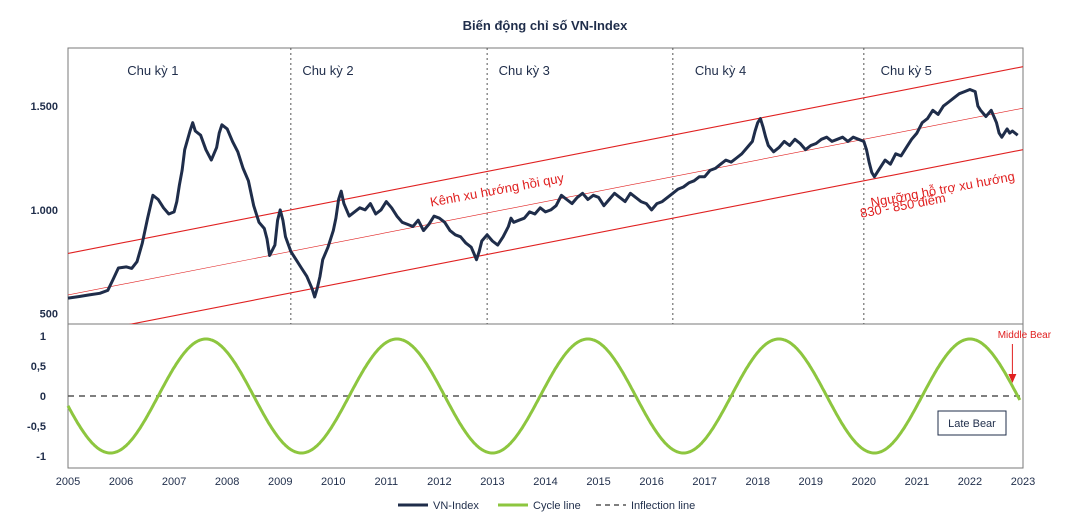 This screenshot has width=1080, height=524. What do you see at coordinates (43, 337) in the screenshot?
I see `y-tick-bottom: 1` at bounding box center [43, 337].